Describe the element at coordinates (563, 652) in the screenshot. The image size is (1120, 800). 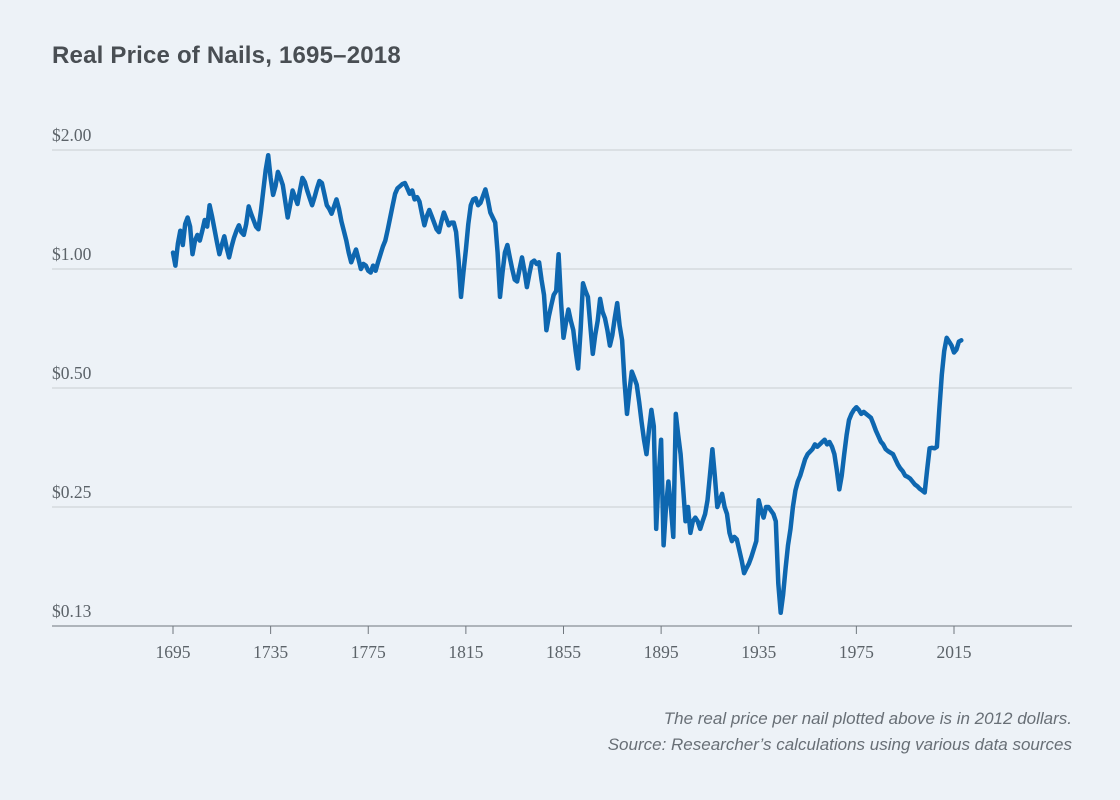
I see `x-tick-label: 1855` at that location.